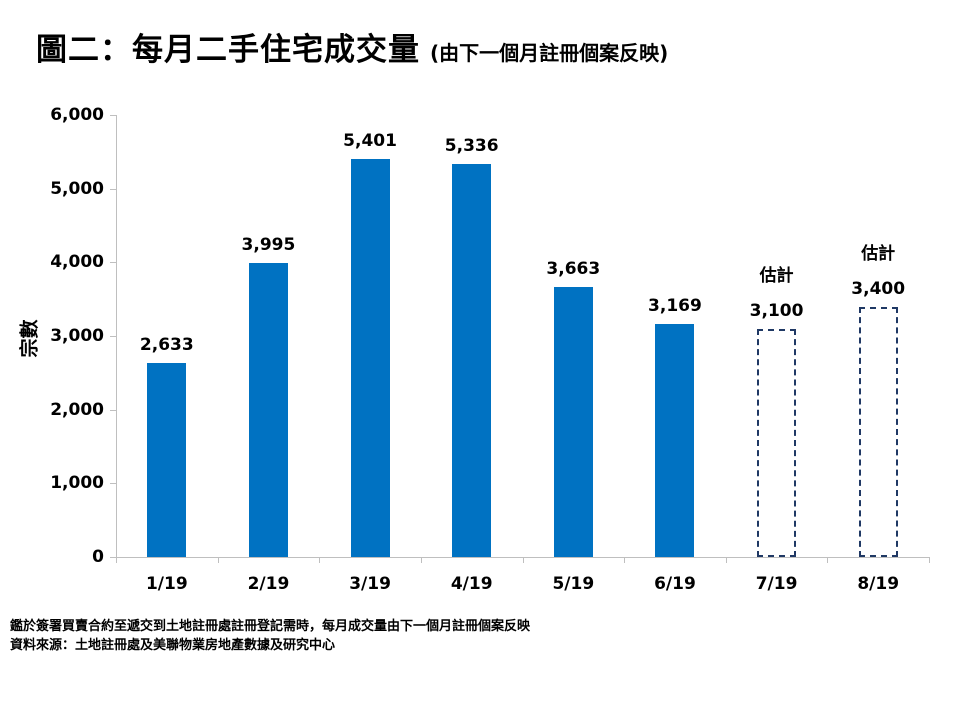 The height and width of the screenshot is (720, 960). Describe the element at coordinates (77, 262) in the screenshot. I see `y-tick-label: 4,000` at that location.